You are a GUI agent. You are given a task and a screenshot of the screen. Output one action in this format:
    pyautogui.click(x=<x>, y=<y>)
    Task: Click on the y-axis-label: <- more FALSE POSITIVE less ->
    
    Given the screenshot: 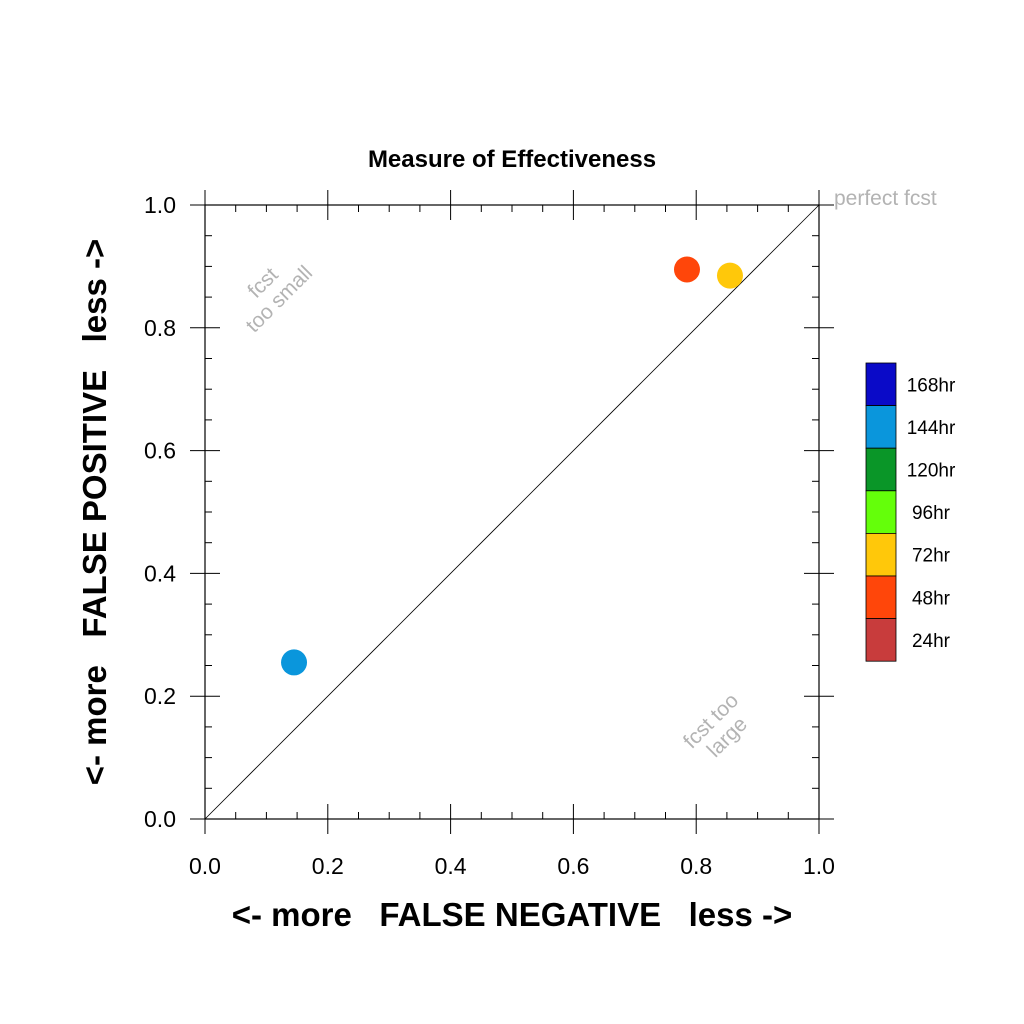 What is the action you would take?
    pyautogui.click(x=94, y=512)
    